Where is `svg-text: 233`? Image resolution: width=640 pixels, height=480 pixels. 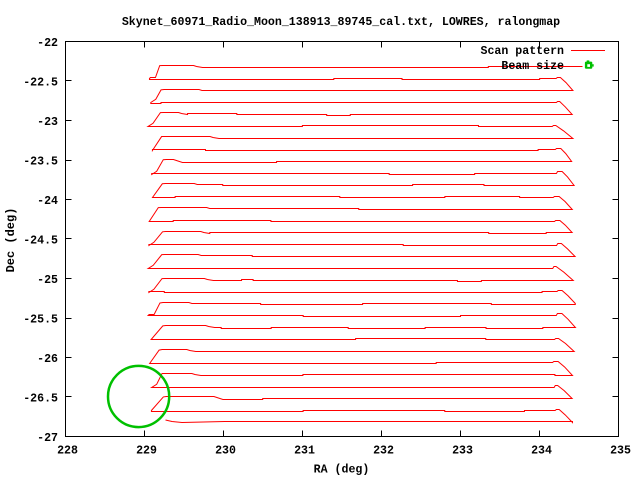 svg-text: 233 is located at coordinates (462, 451).